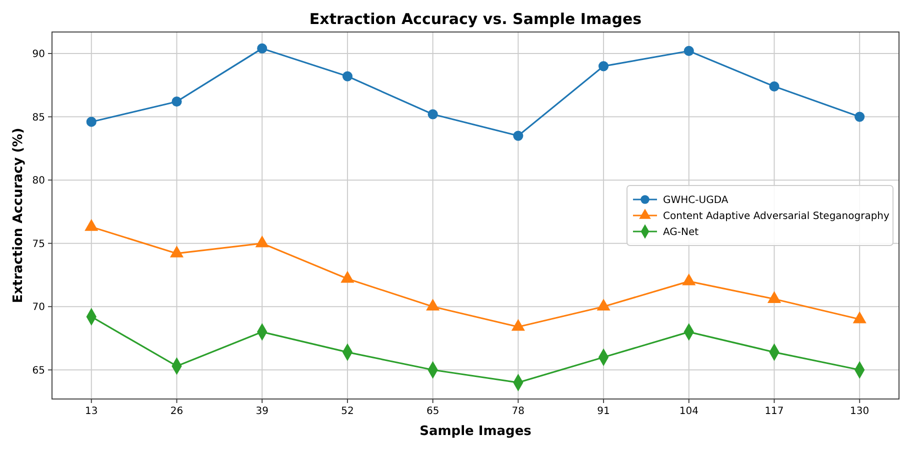  What do you see at coordinates (38, 244) in the screenshot?
I see `y-tick-label: 75` at bounding box center [38, 244].